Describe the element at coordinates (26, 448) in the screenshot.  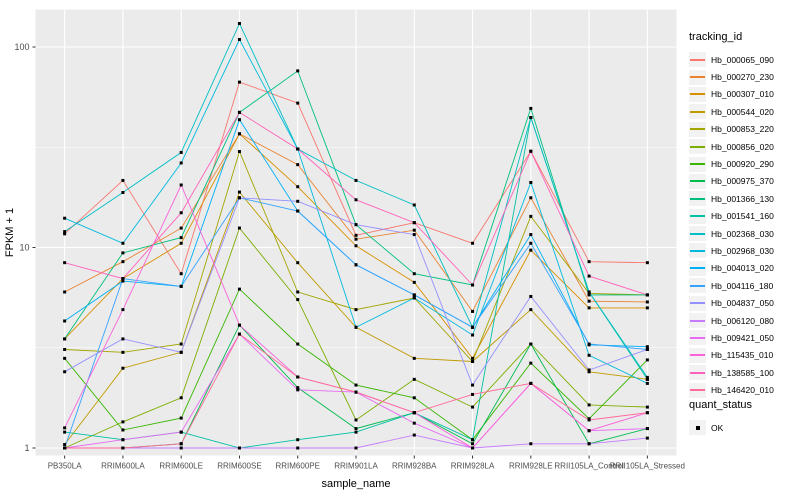
I see `y-tick-label: 1` at that location.